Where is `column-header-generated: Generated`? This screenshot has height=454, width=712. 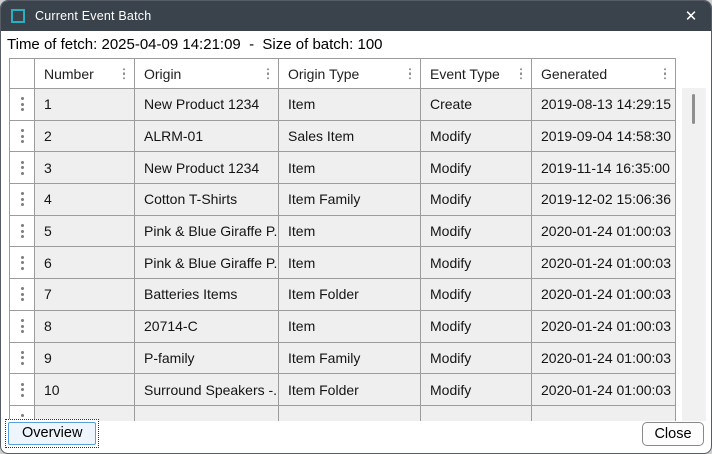
column-header-generated: Generated is located at coordinates (604, 74).